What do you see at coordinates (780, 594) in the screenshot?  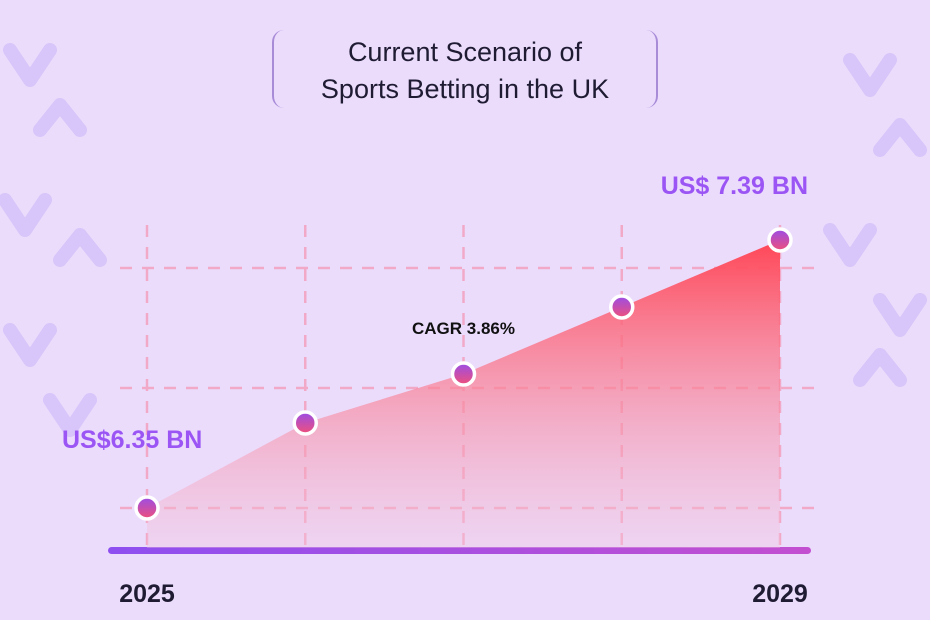 I see `x-tick-label: 2029` at bounding box center [780, 594].